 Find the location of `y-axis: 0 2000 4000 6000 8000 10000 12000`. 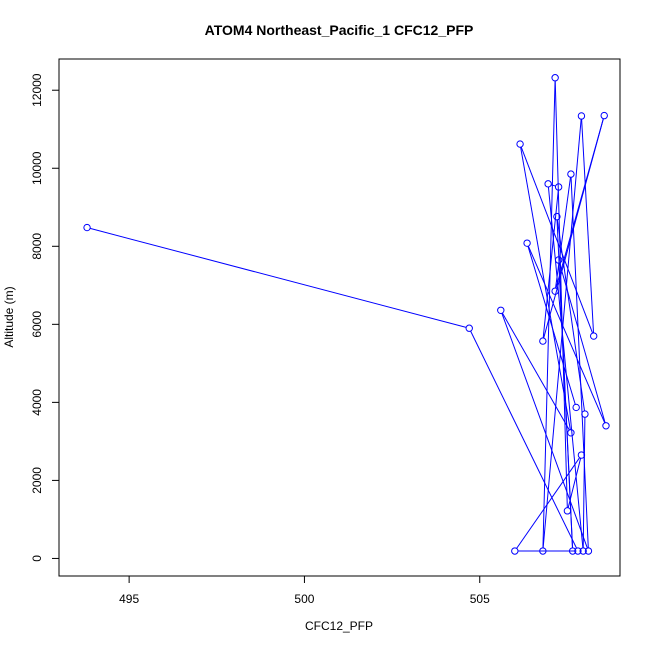

y-axis: 0 2000 4000 6000 8000 10000 12000 is located at coordinates (45, 317).